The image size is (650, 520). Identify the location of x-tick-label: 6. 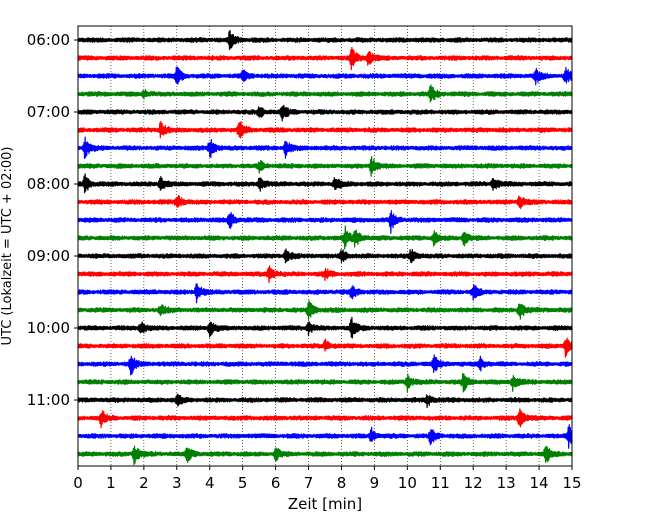
(276, 483).